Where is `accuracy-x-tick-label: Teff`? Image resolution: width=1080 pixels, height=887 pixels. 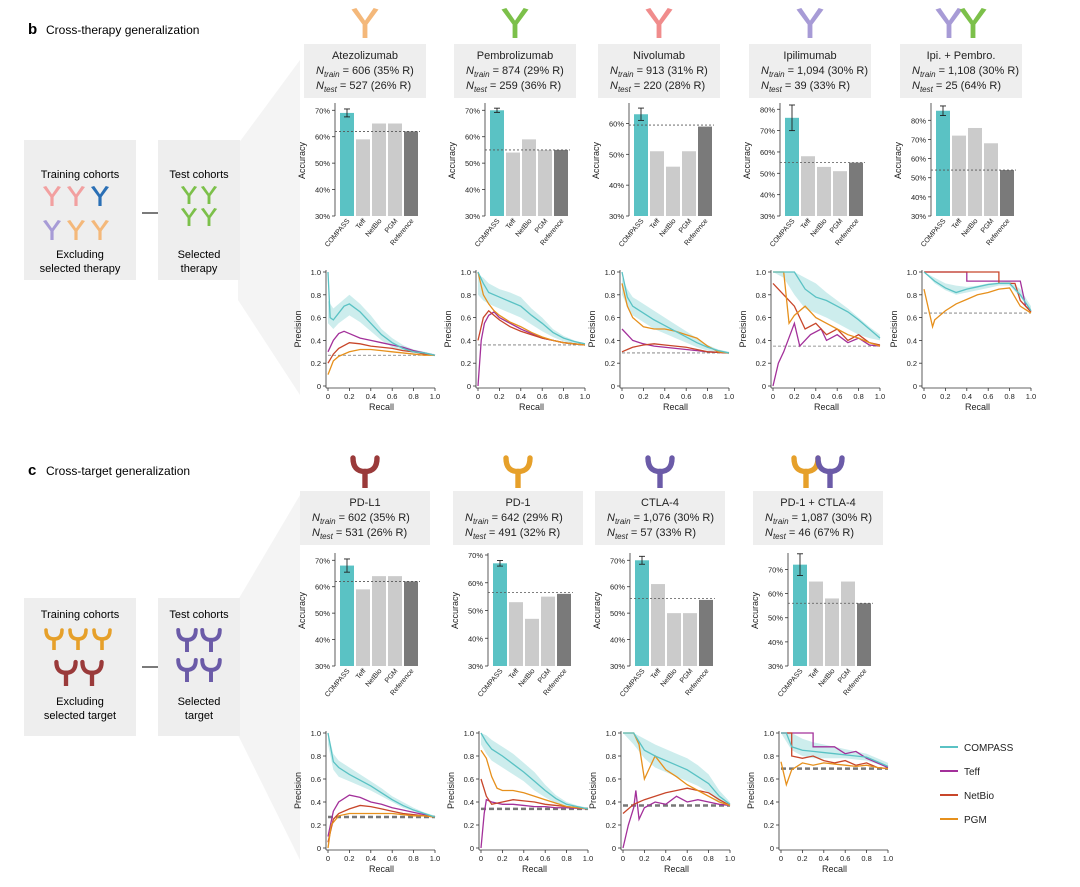
accuracy-x-tick-label: Teff is located at coordinates (511, 224).